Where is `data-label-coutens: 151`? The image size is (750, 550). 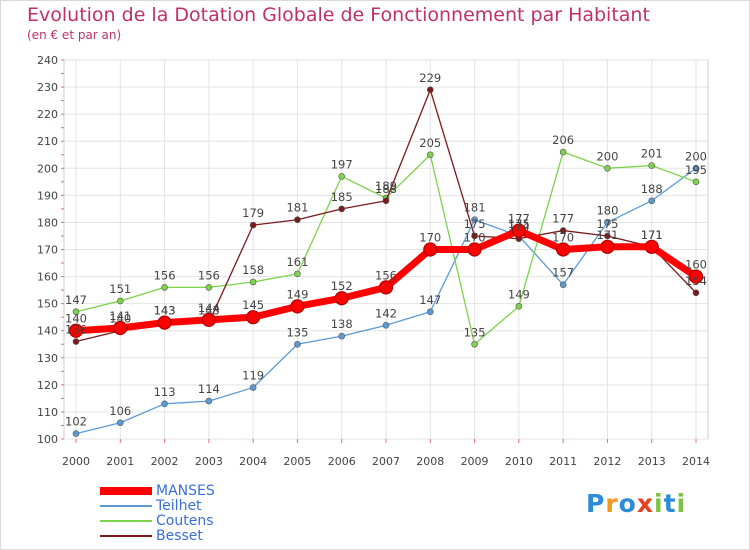 data-label-coutens: 151 is located at coordinates (120, 289).